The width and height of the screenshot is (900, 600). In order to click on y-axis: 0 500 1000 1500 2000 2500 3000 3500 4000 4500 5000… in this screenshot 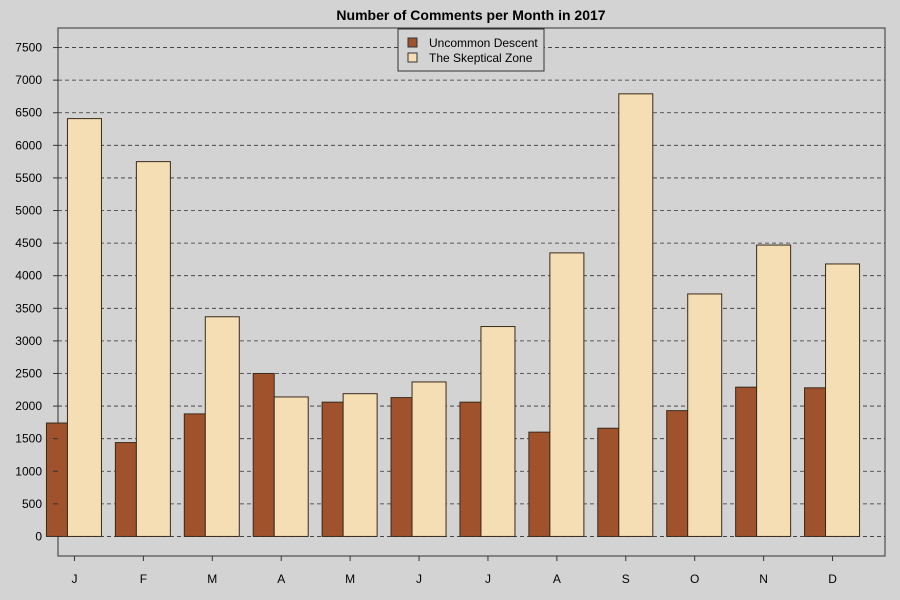, I will do `click(36, 292)`.